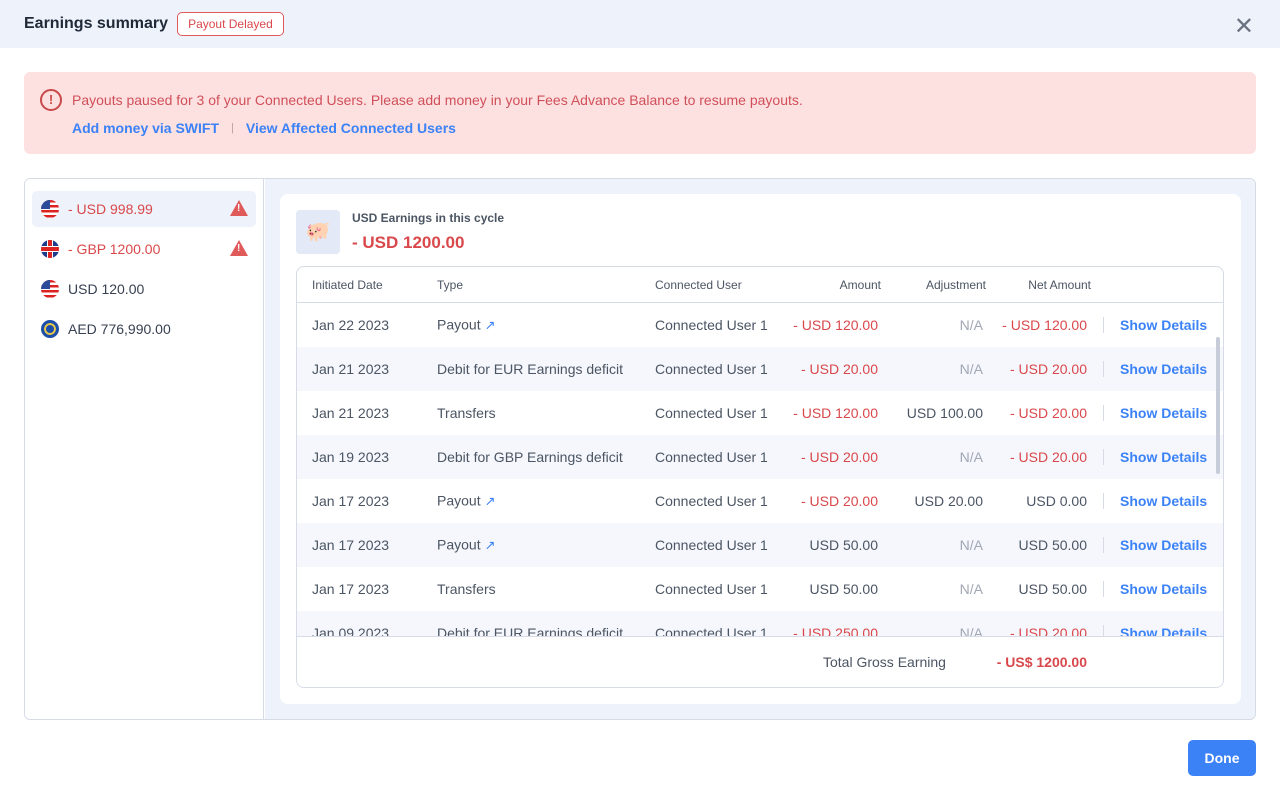 This screenshot has height=800, width=1280. What do you see at coordinates (640, 24) in the screenshot?
I see `modal-header: Earnings summary Payout Delayed ✕` at bounding box center [640, 24].